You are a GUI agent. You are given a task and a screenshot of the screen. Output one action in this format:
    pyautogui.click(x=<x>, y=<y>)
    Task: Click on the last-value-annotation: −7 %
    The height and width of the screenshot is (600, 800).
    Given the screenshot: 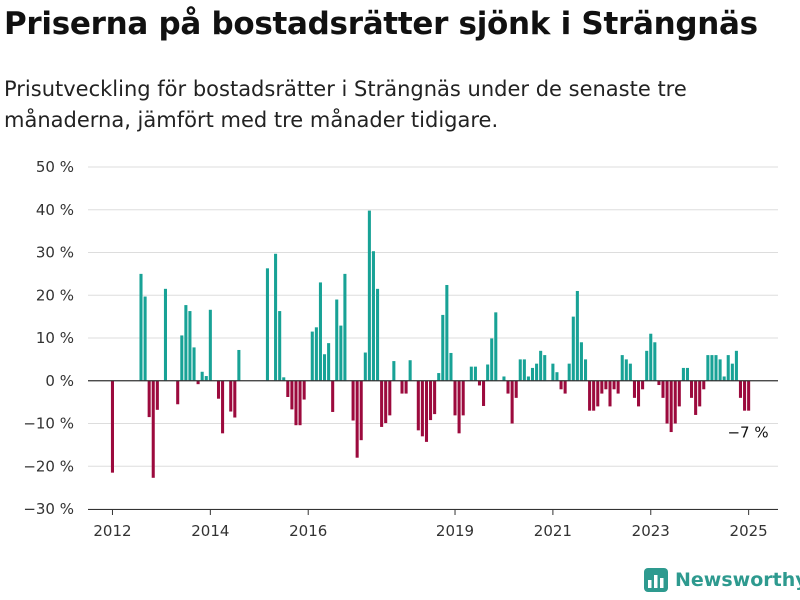 What is the action you would take?
    pyautogui.click(x=747, y=433)
    